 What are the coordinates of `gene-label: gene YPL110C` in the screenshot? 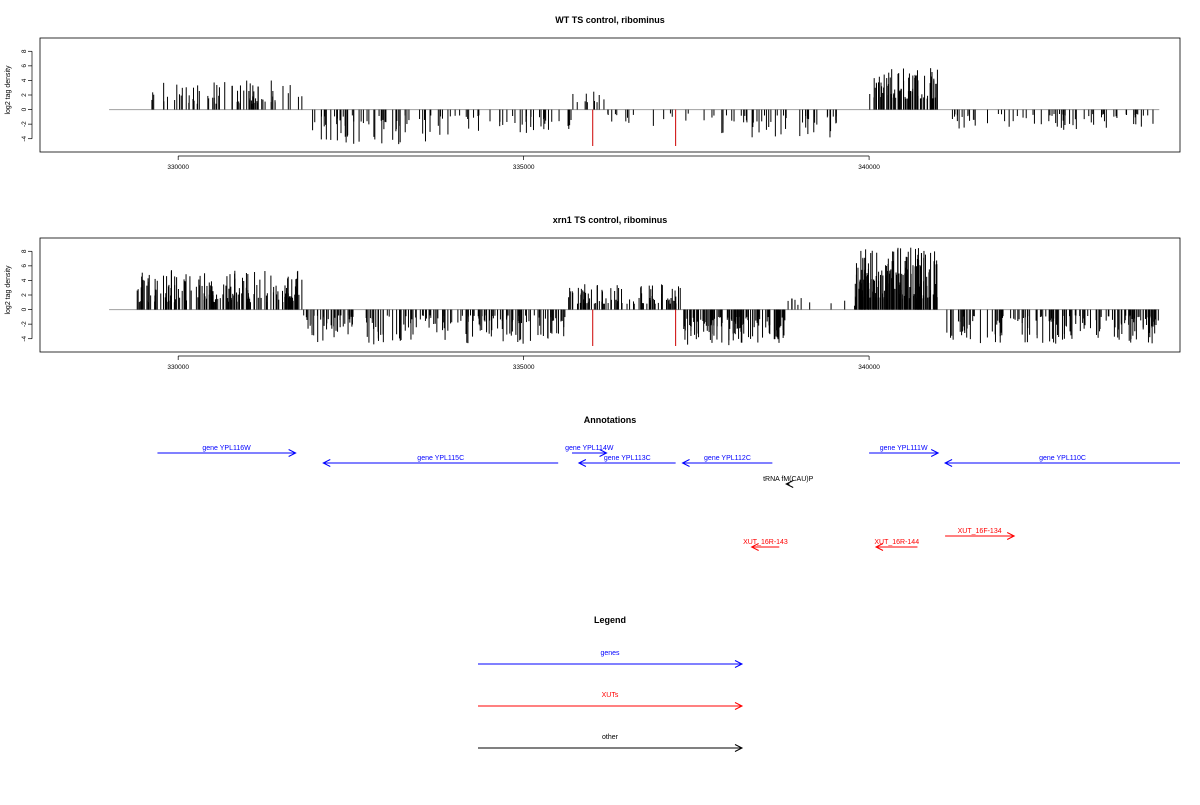 It's located at (1062, 458).